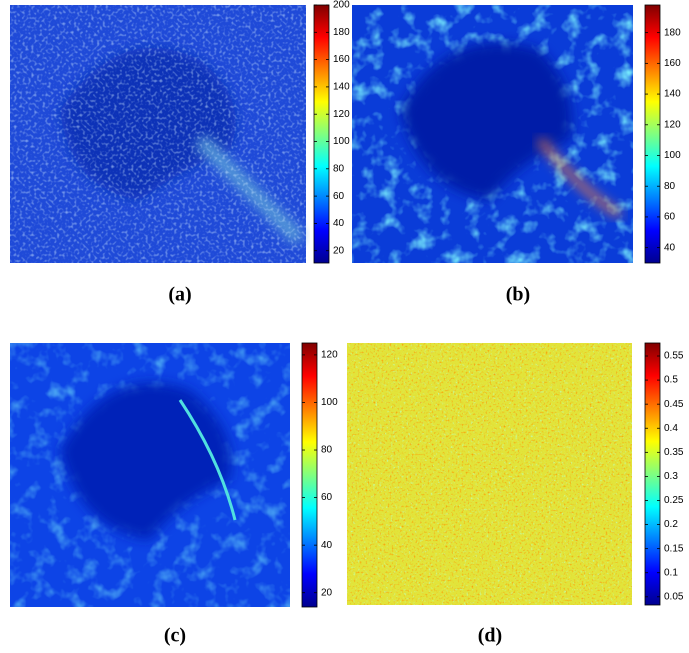 The height and width of the screenshot is (653, 689). What do you see at coordinates (674, 548) in the screenshot?
I see `colorbar-tick-label: 0.15` at bounding box center [674, 548].